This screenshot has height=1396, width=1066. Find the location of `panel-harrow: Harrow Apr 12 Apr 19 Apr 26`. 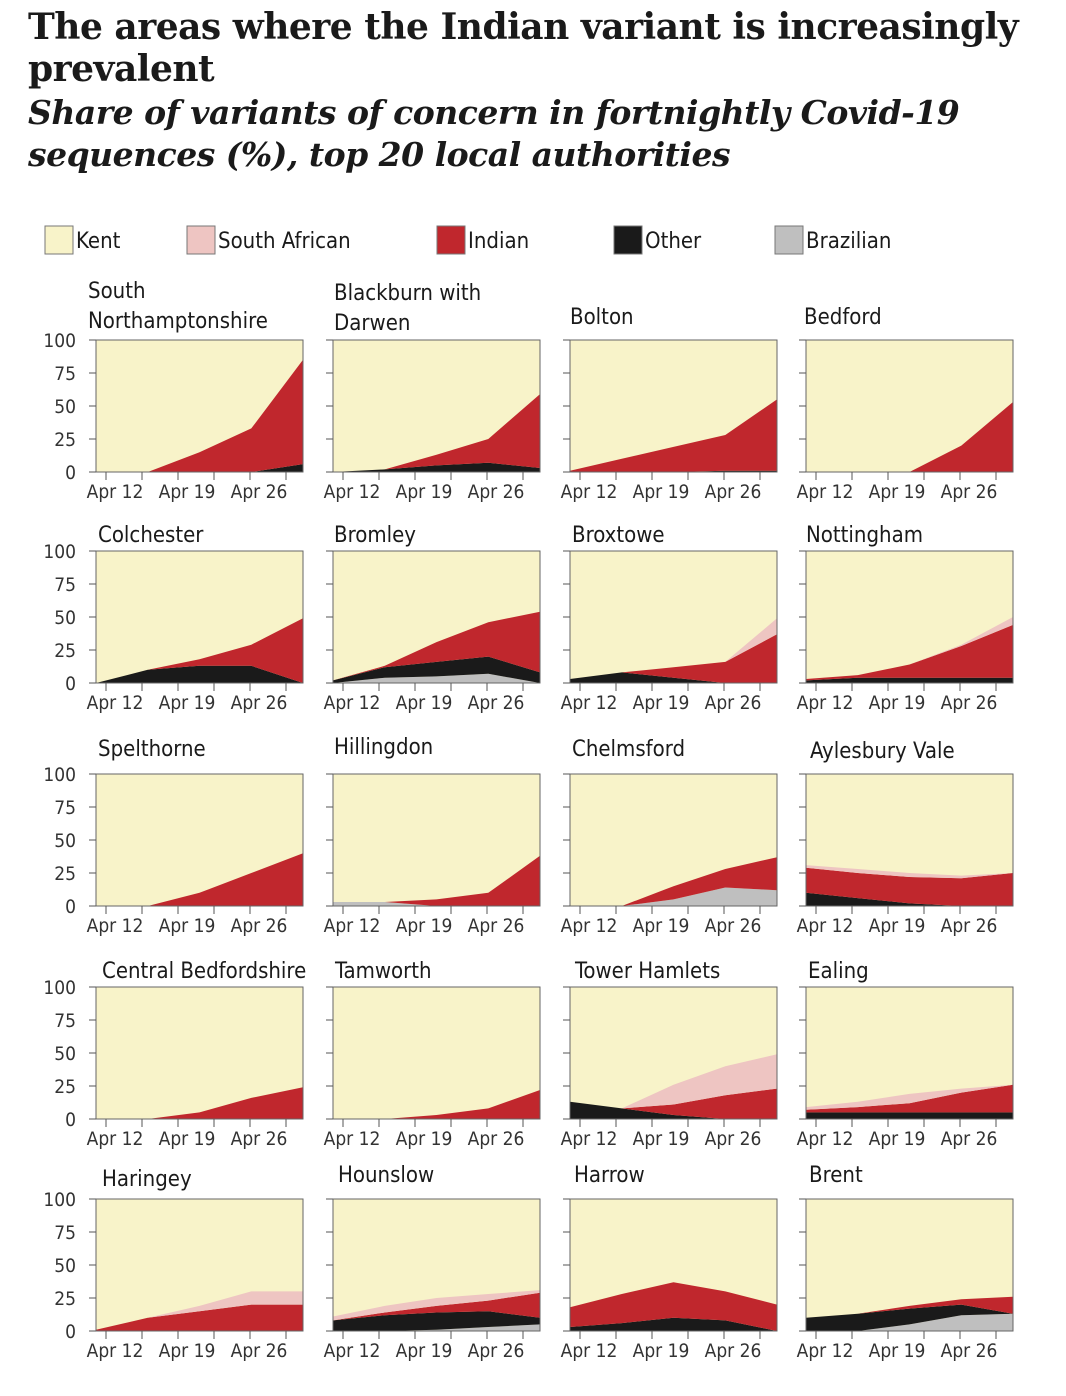

panel-harrow: Harrow Apr 12 Apr 19 Apr 26 is located at coordinates (669, 1262).